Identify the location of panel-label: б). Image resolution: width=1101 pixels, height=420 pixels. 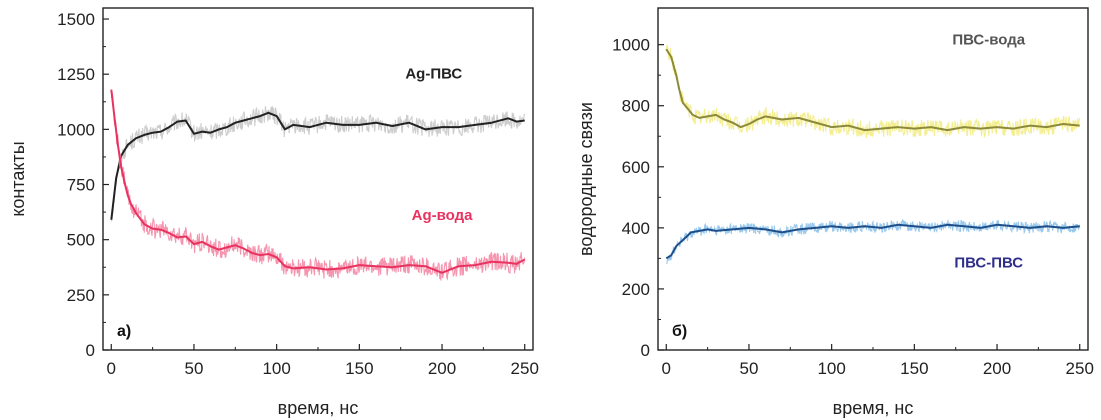
(679, 331).